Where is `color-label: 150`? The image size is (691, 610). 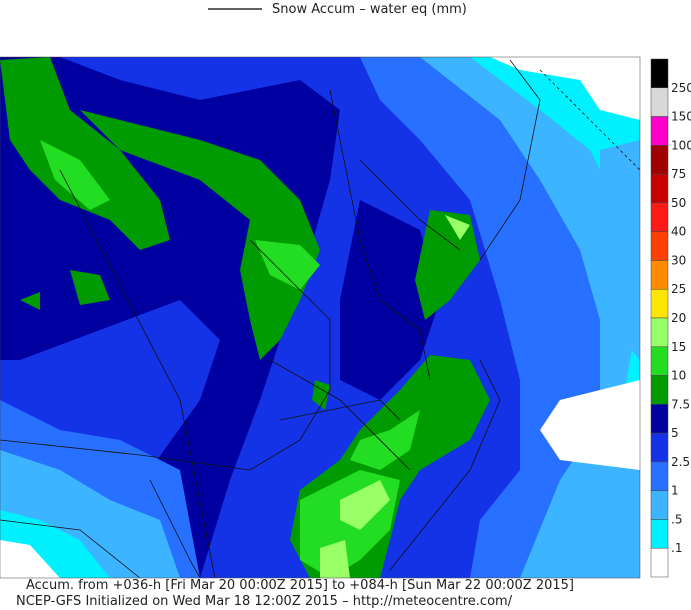 color-label: 150 is located at coordinates (681, 117).